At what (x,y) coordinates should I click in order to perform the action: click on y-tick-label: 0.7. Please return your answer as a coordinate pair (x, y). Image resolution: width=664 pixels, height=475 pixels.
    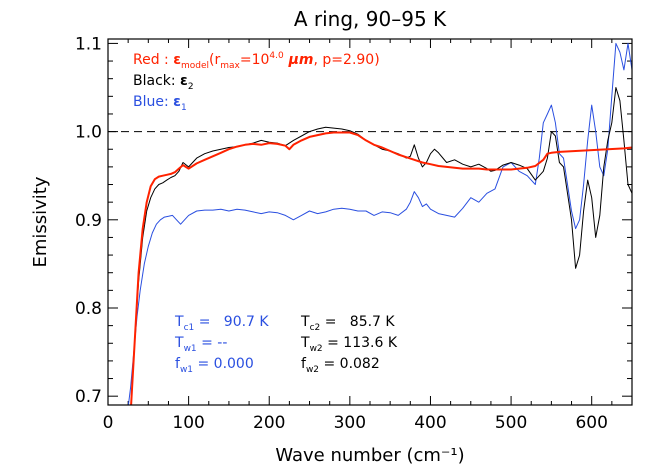
    Looking at the image, I should click on (88, 397).